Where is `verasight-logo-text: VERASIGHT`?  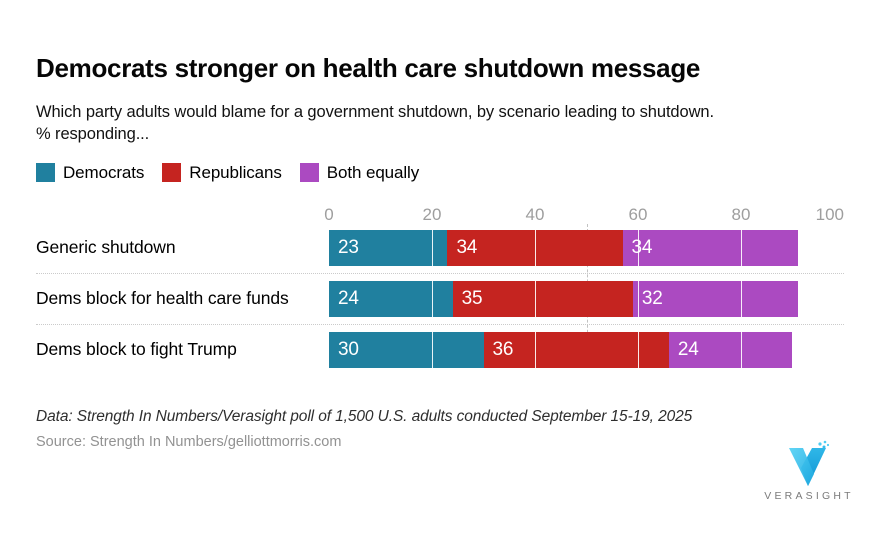
verasight-logo-text: VERASIGHT is located at coordinates (809, 496).